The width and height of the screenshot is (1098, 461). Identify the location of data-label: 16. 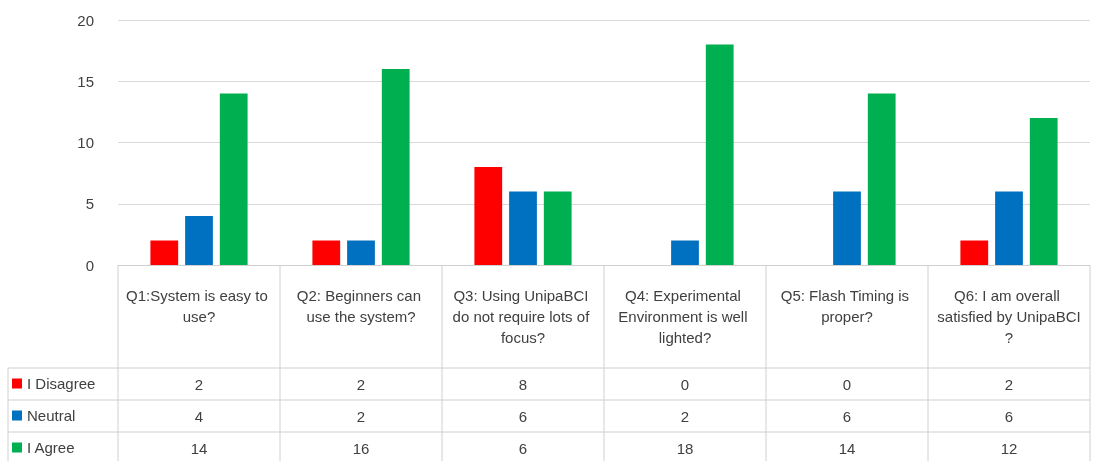
(361, 448).